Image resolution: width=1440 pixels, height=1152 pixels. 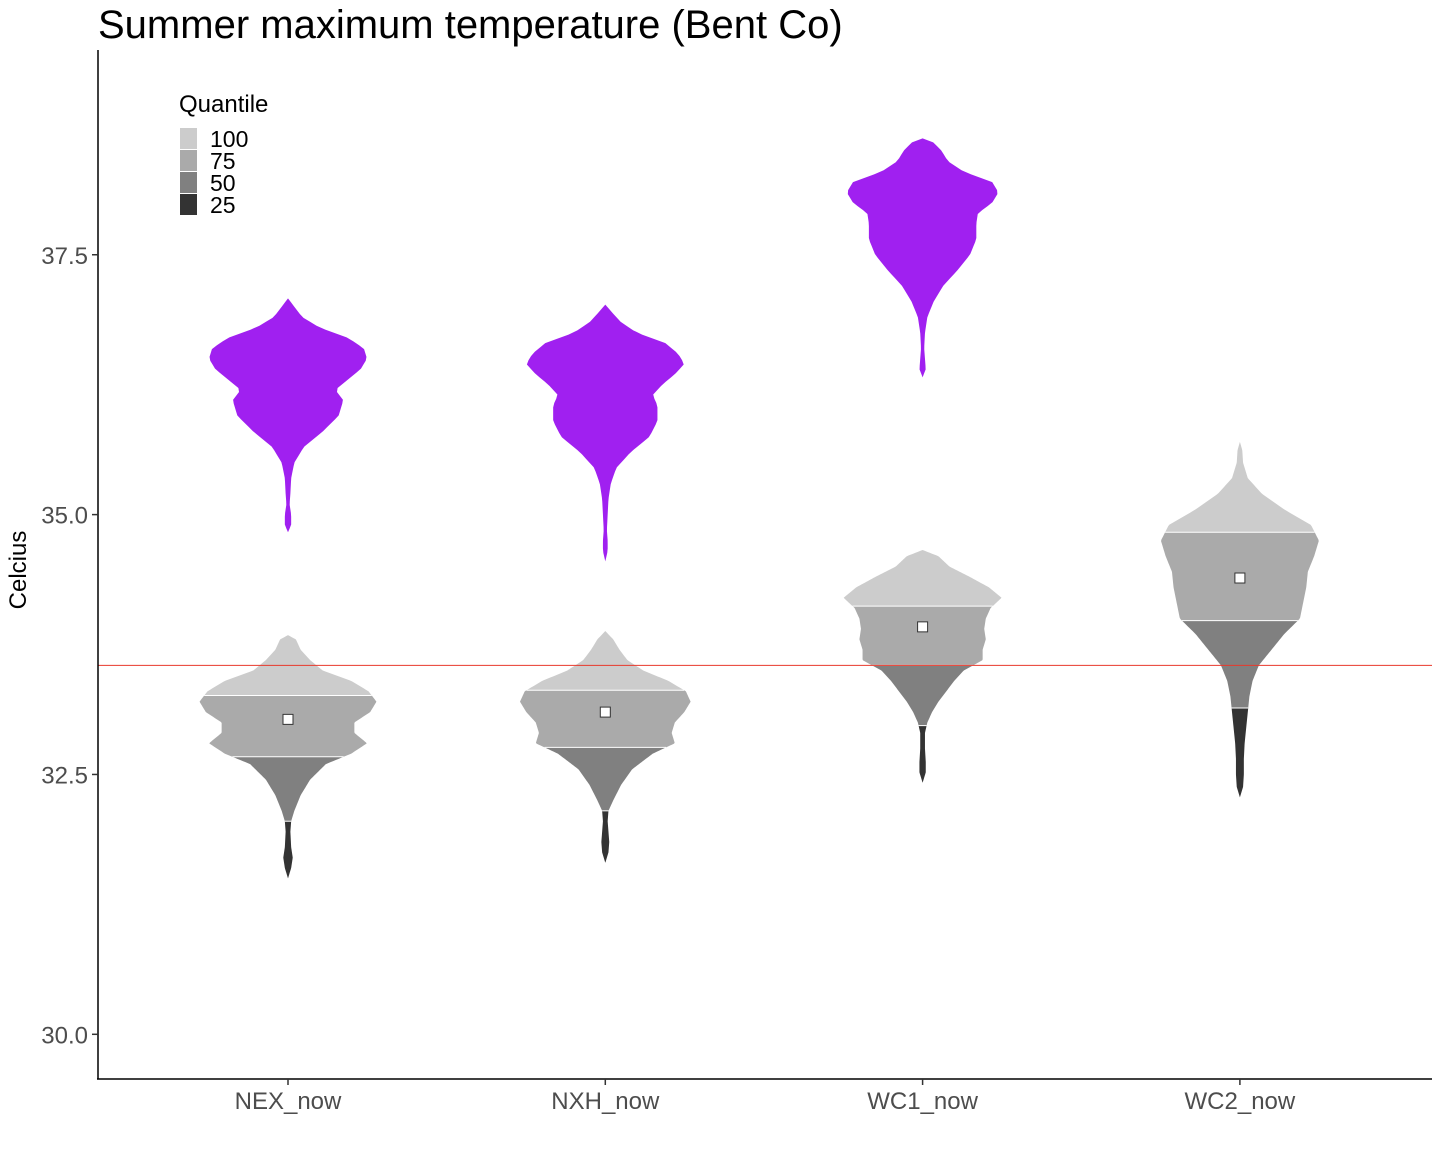 What do you see at coordinates (765, 1097) in the screenshot?
I see `x-axis-ticks: NEX_now NXH_now WC1_now WC2_now` at bounding box center [765, 1097].